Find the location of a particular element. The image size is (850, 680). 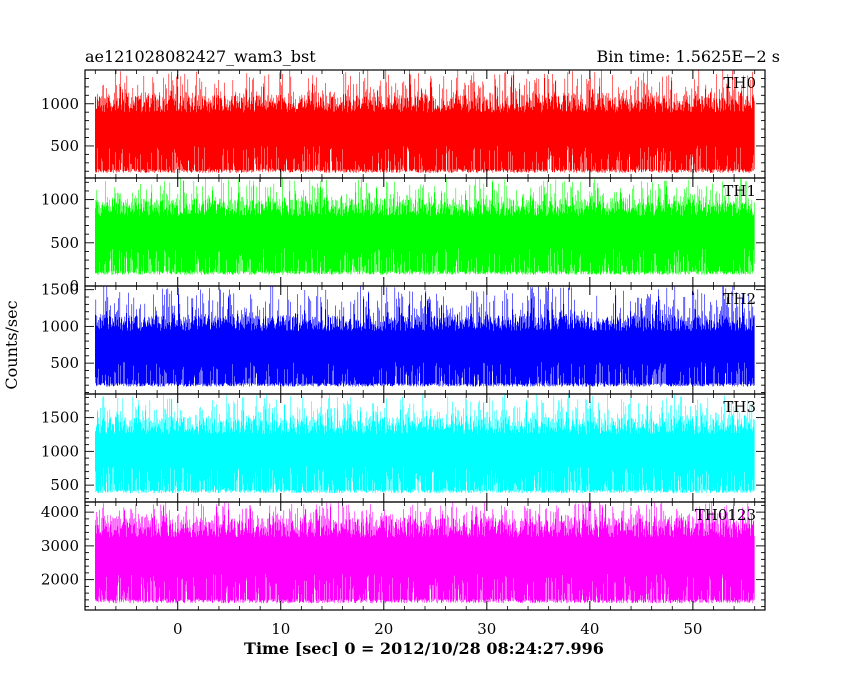

y-tick-label: 4000 is located at coordinates (60, 512).